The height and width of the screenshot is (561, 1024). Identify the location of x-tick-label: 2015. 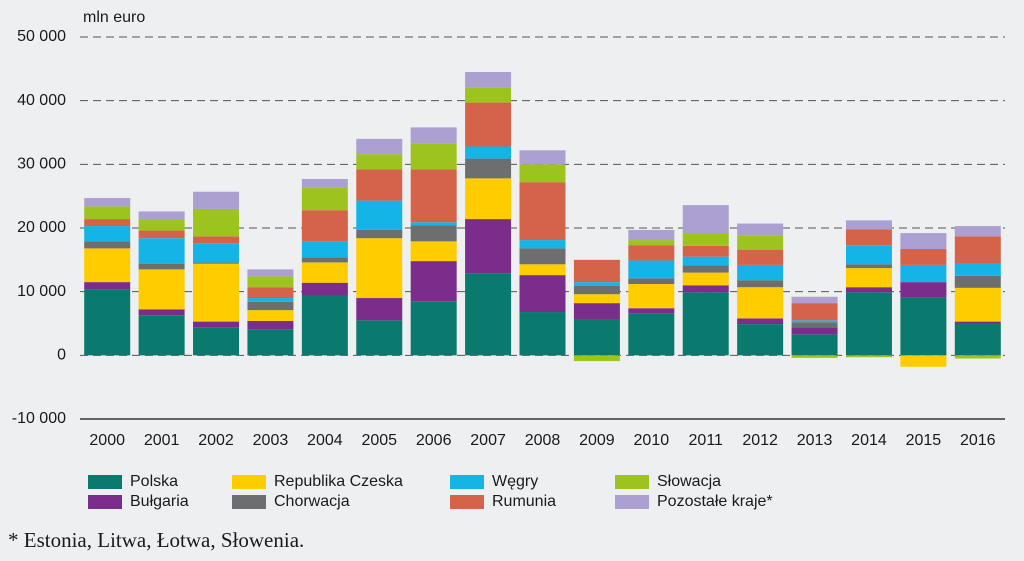
(924, 440).